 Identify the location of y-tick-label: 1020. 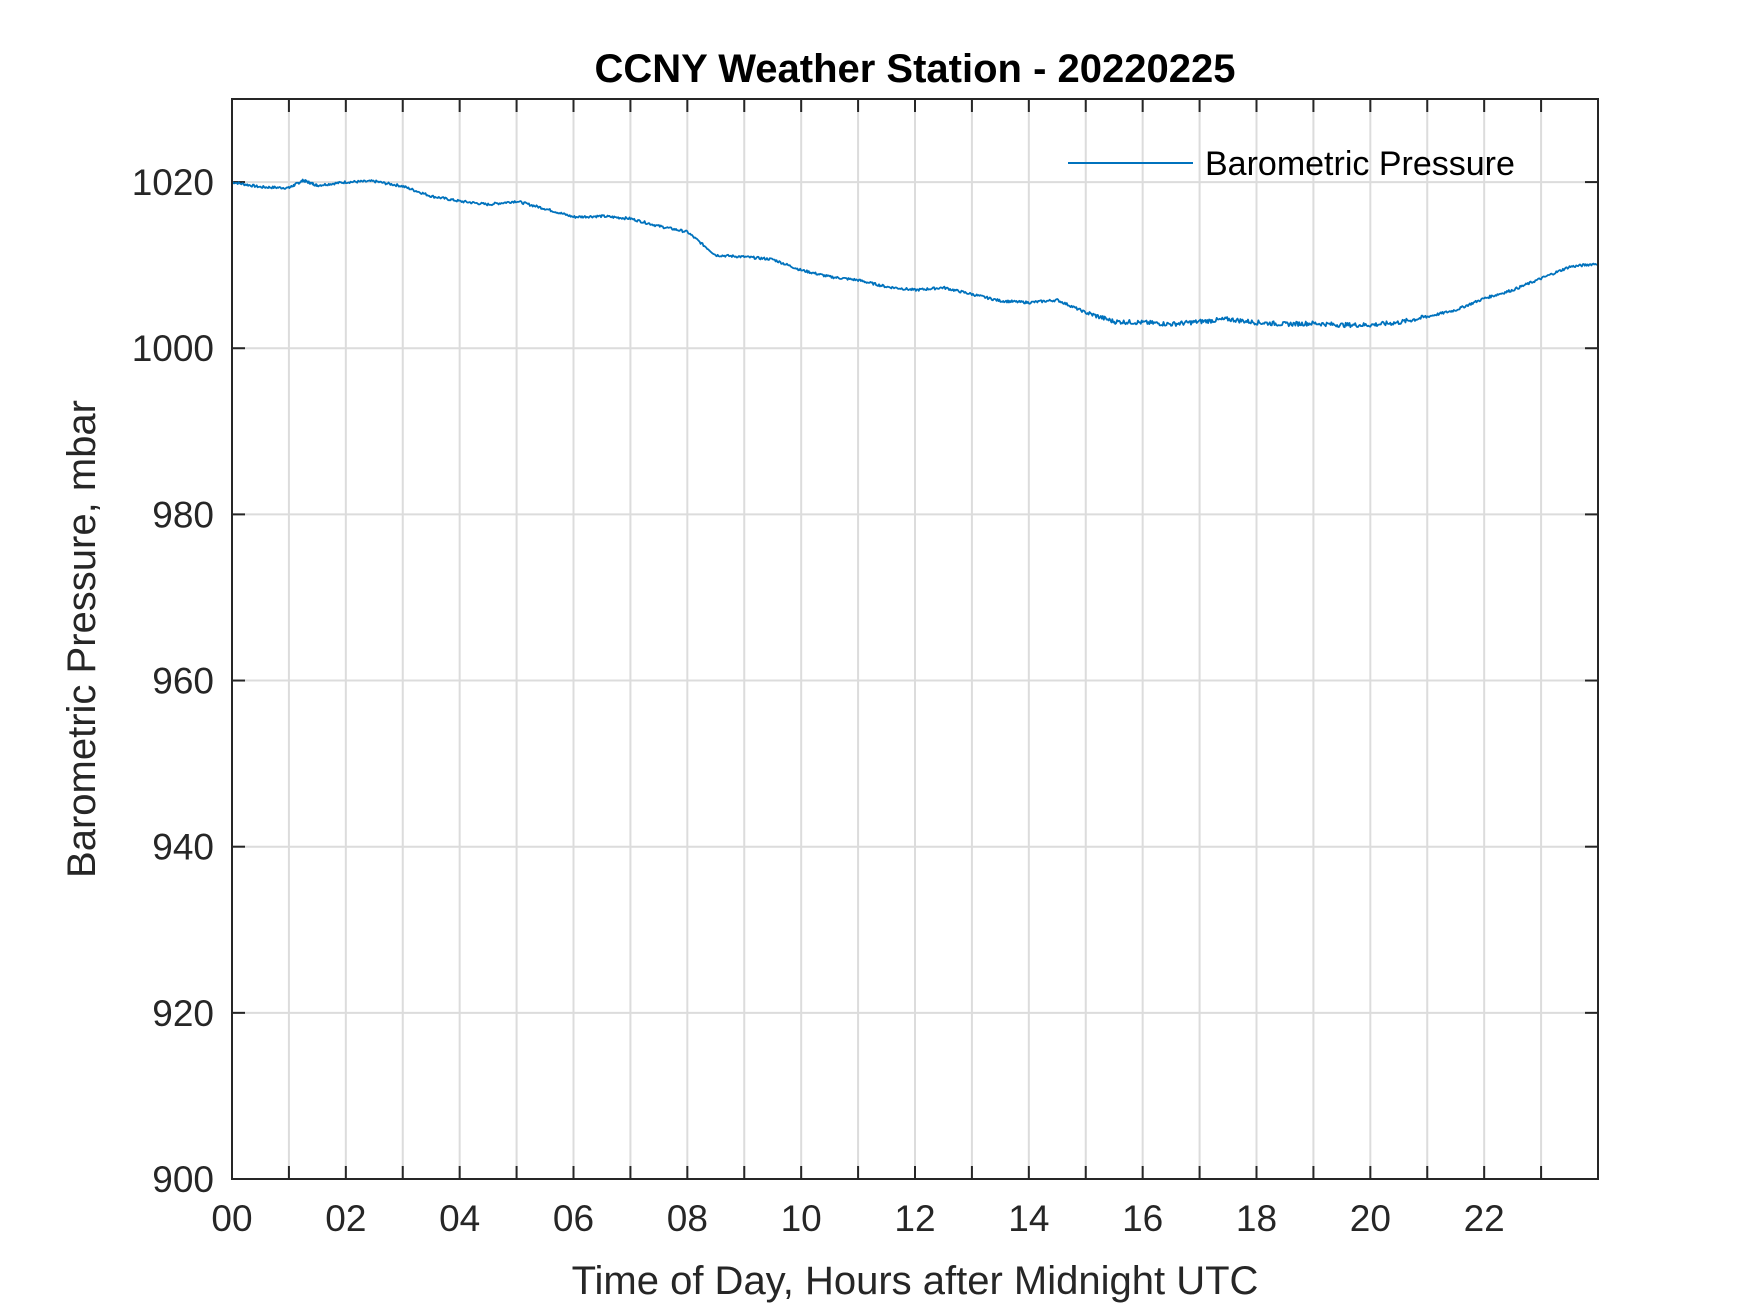
(173, 182).